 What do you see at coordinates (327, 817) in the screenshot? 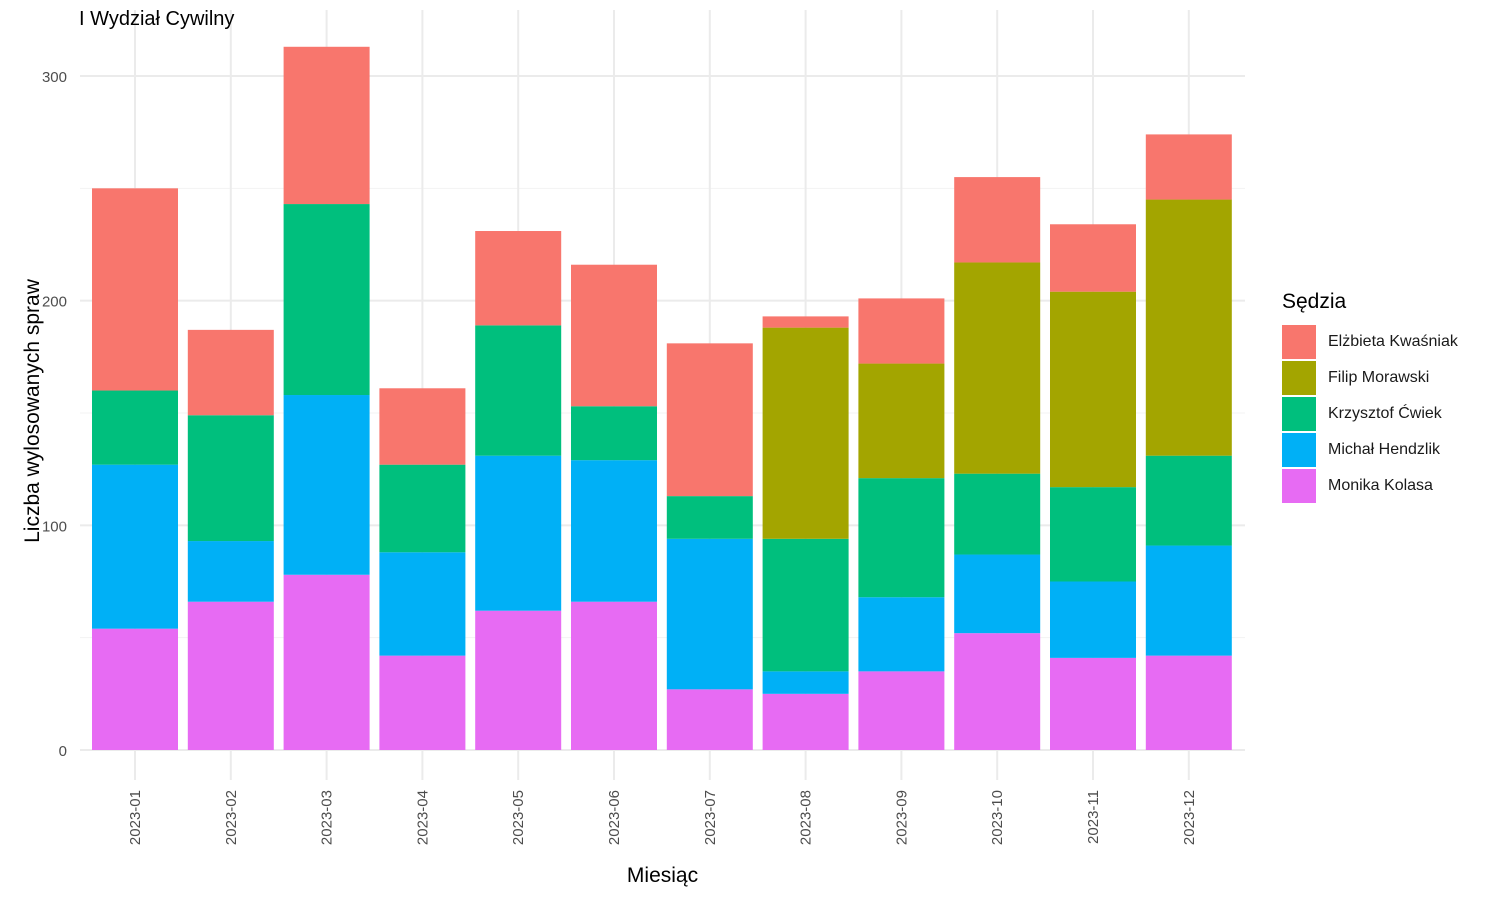
I see `x-tick-label: 2023-03` at bounding box center [327, 817].